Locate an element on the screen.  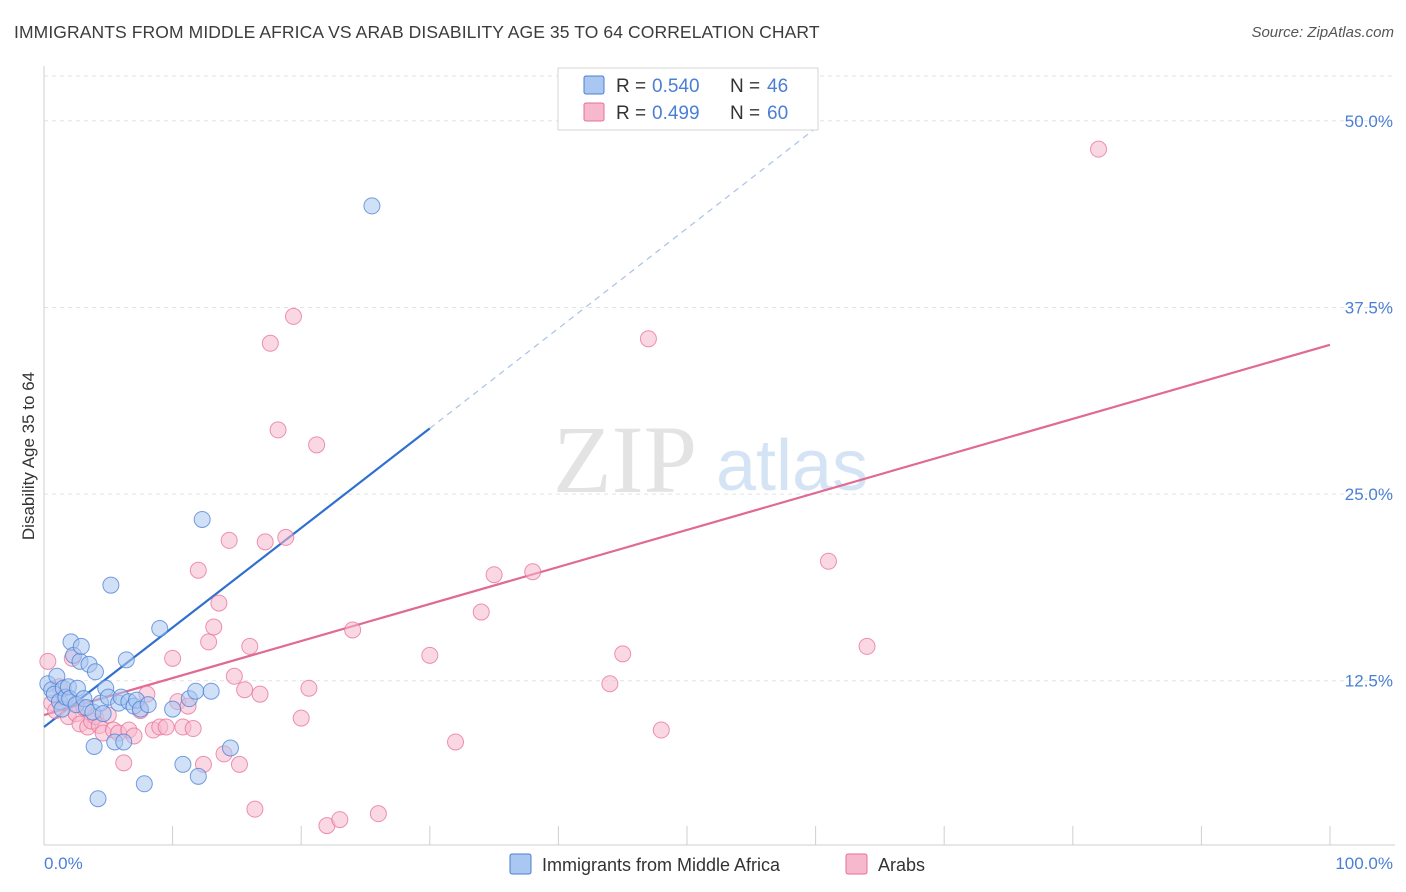
x-tick-labels: 0.0% 100.0% is located at coordinates (718, 863).